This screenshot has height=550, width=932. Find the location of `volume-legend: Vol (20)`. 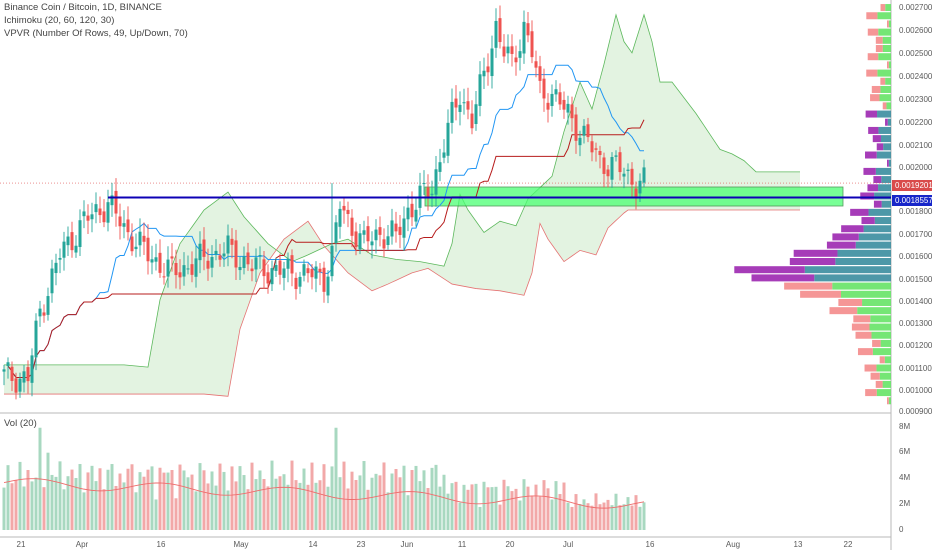

volume-legend: Vol (20) is located at coordinates (20, 423).